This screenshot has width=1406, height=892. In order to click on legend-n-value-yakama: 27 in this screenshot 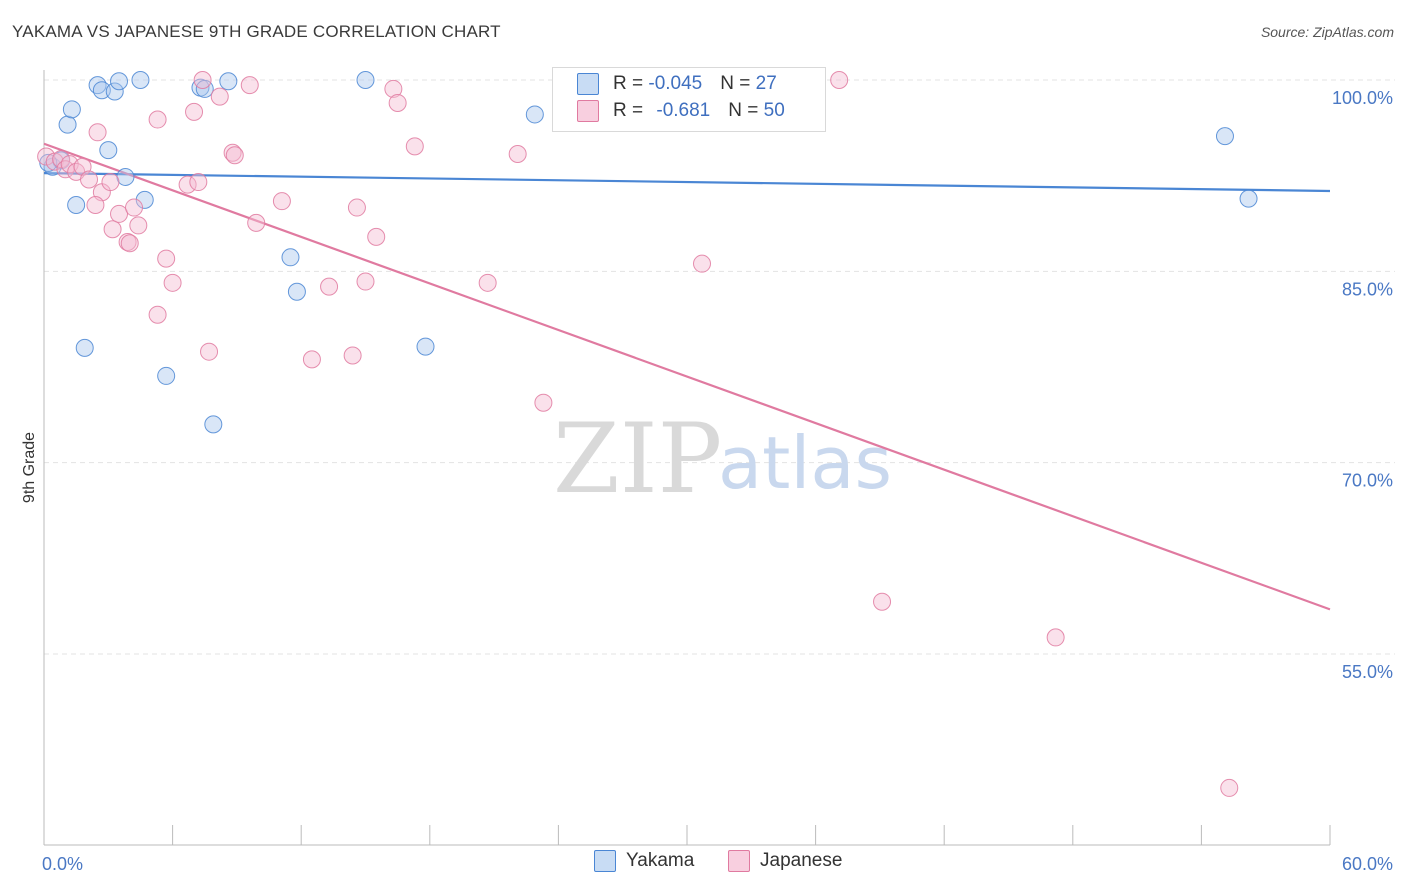, I will do `click(766, 83)`.